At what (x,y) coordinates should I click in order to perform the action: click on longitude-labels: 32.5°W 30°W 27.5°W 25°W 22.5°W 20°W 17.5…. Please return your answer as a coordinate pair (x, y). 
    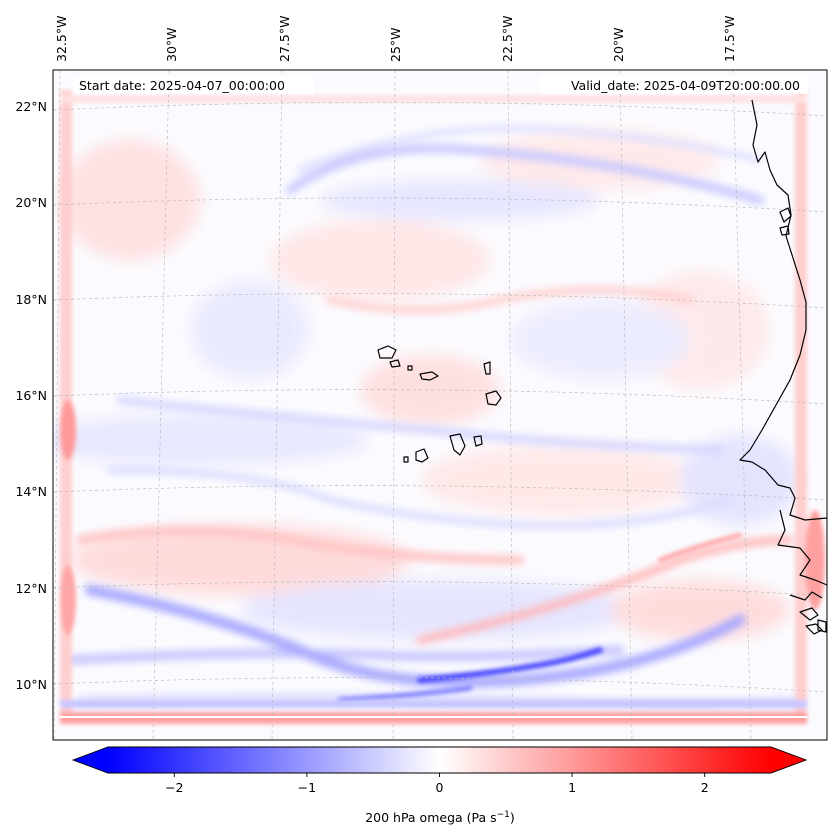
    Looking at the image, I should click on (395, 39).